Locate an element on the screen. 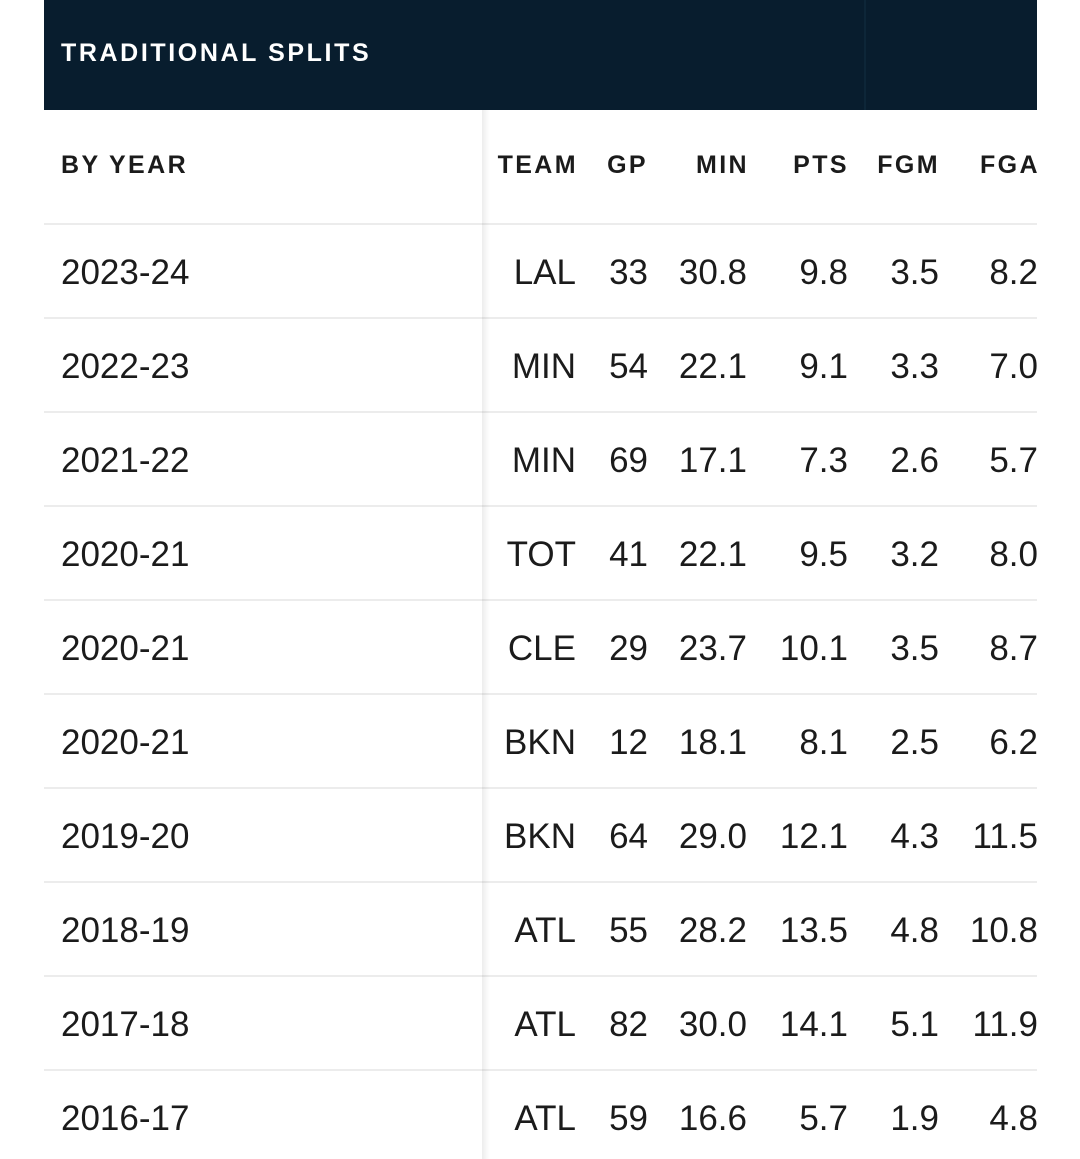 The width and height of the screenshot is (1080, 1159). cell-gp: 59 is located at coordinates (628, 1118).